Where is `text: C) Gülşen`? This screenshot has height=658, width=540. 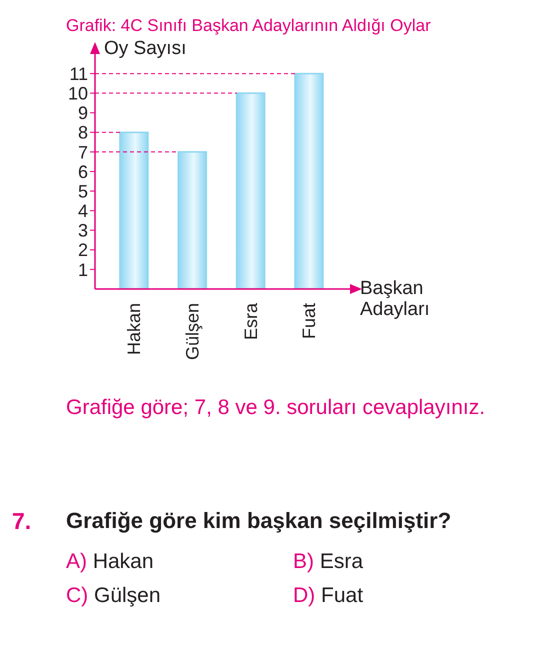
text: C) Gülşen is located at coordinates (113, 595).